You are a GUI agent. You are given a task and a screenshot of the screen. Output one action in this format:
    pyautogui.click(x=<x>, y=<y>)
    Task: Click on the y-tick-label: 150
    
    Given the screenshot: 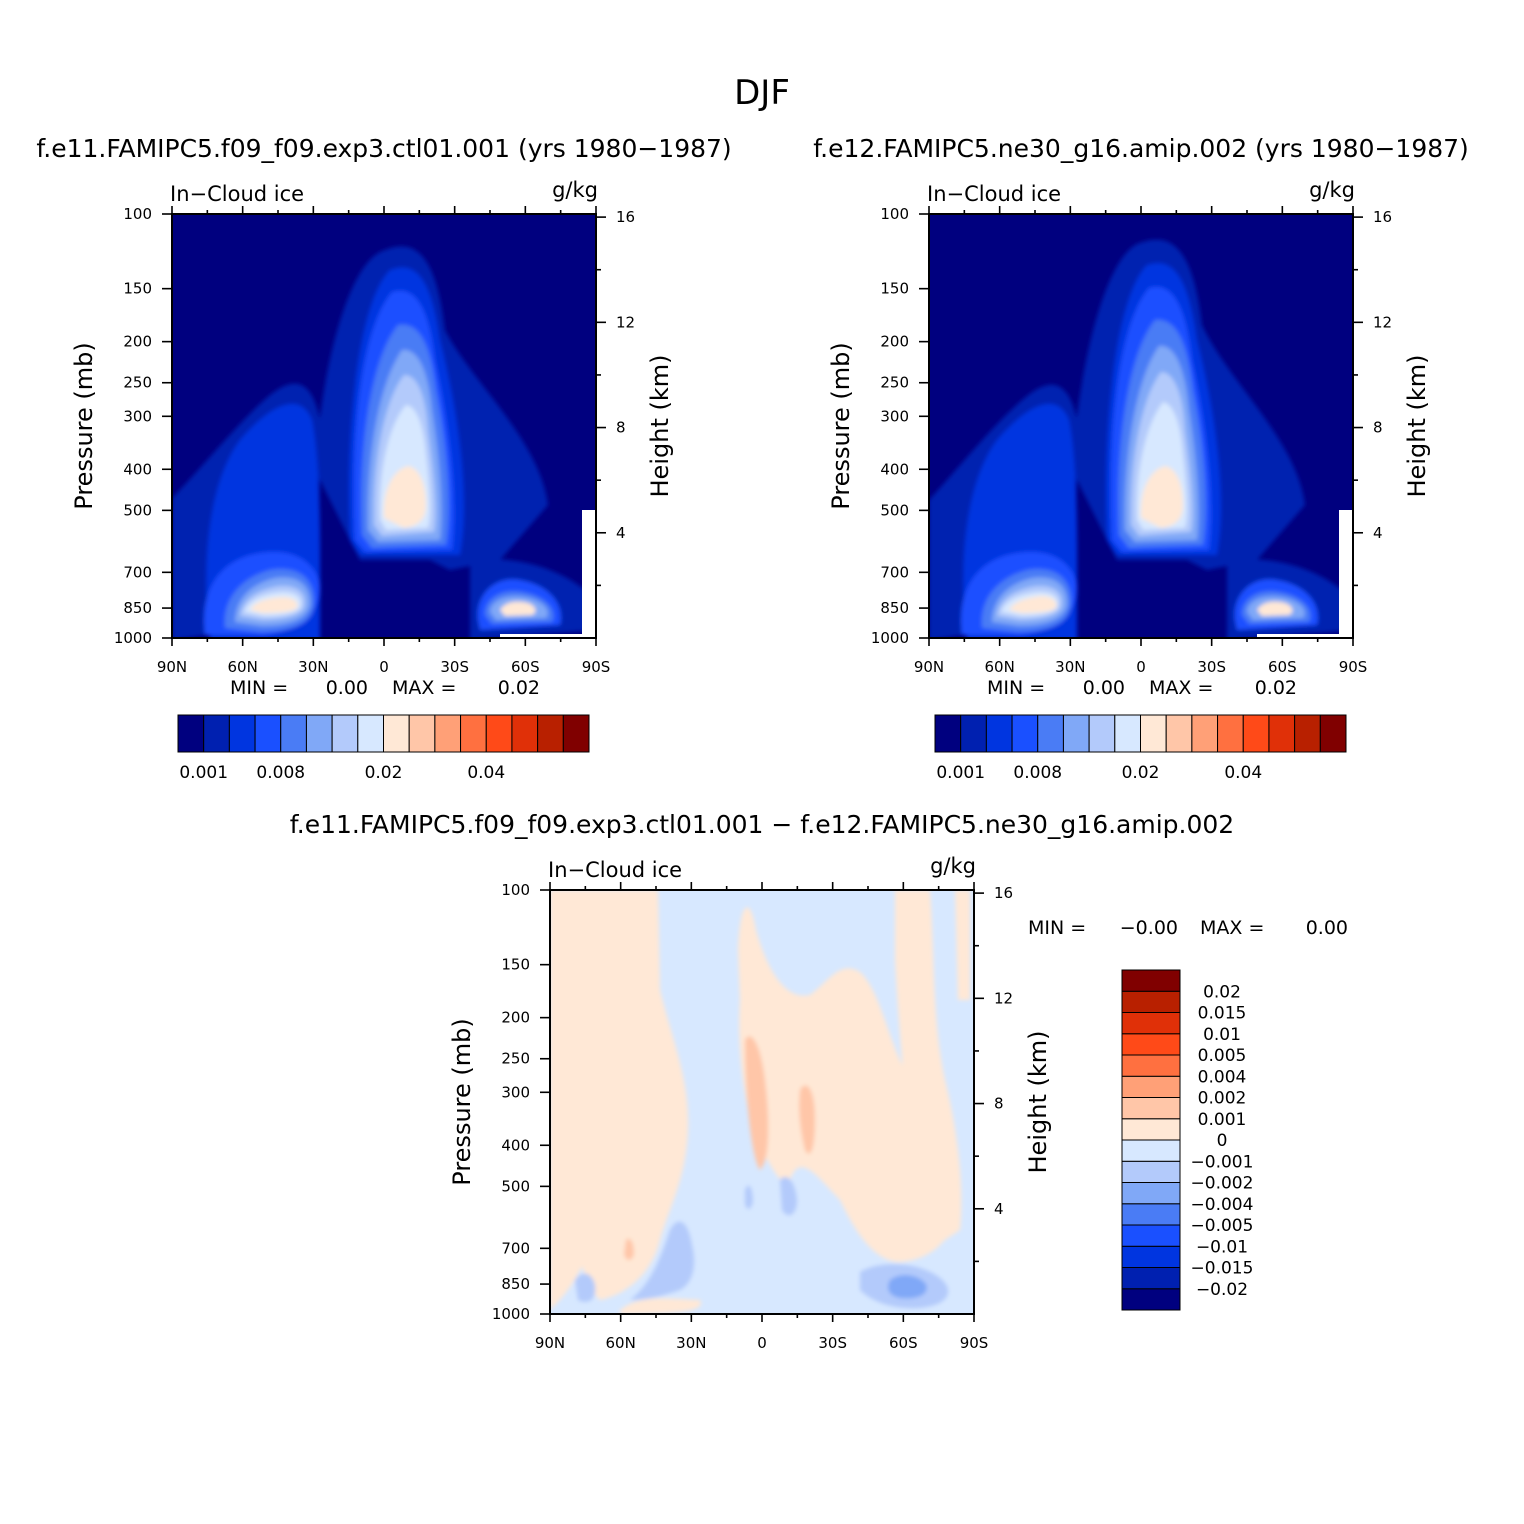 What is the action you would take?
    pyautogui.click(x=137, y=289)
    